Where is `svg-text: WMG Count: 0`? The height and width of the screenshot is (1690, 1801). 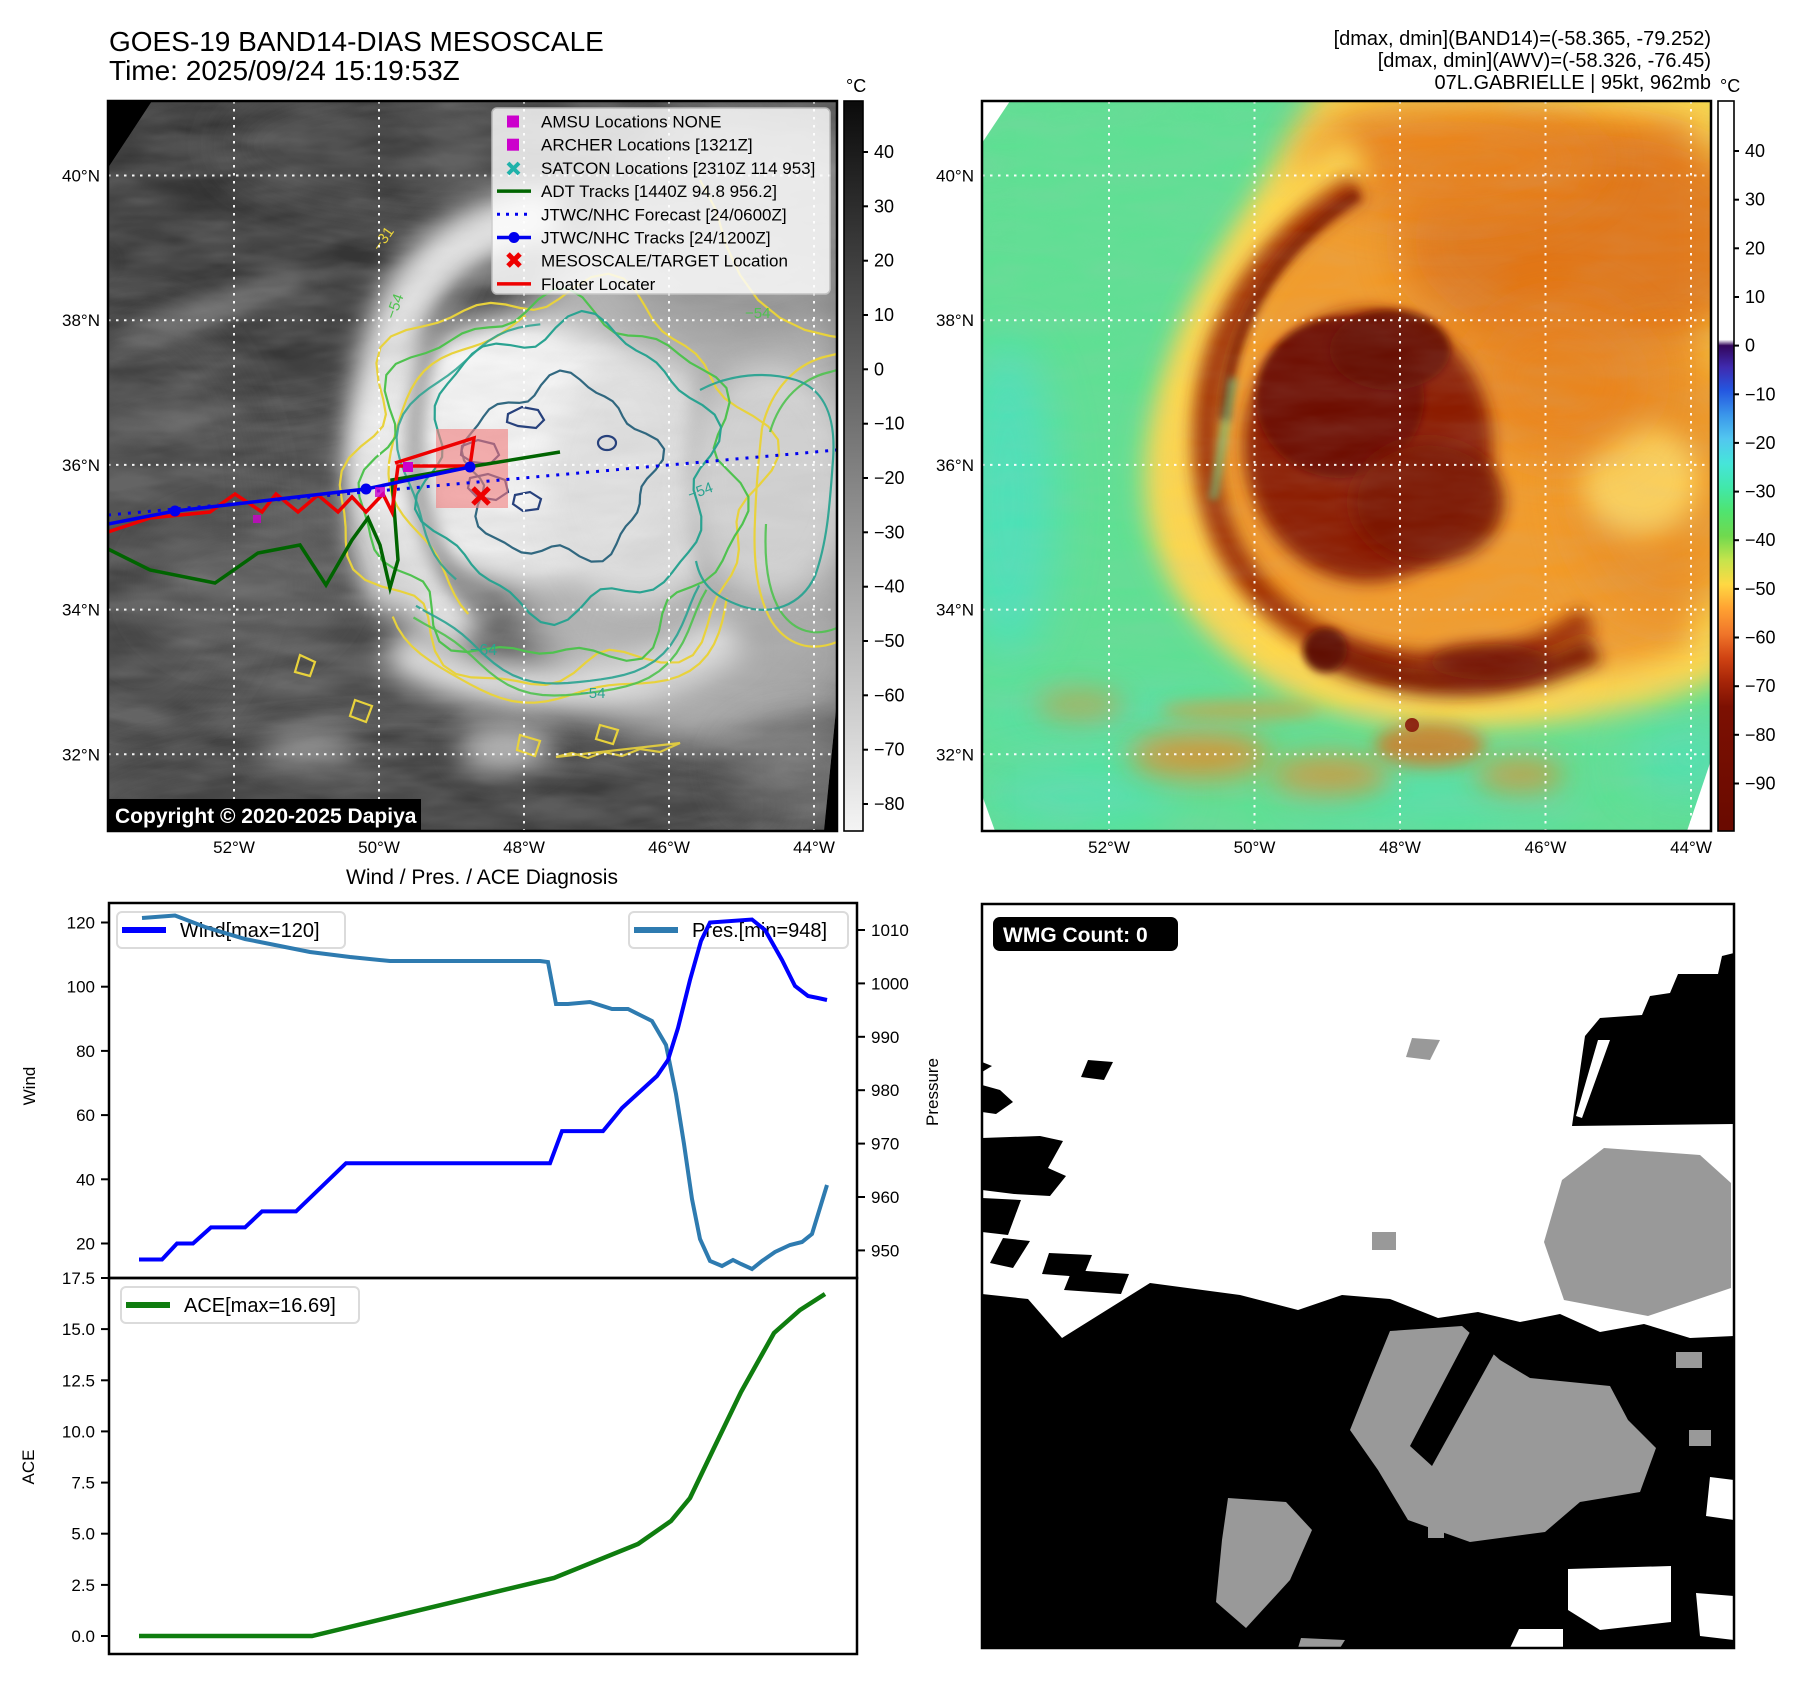 svg-text: WMG Count: 0 is located at coordinates (1075, 935).